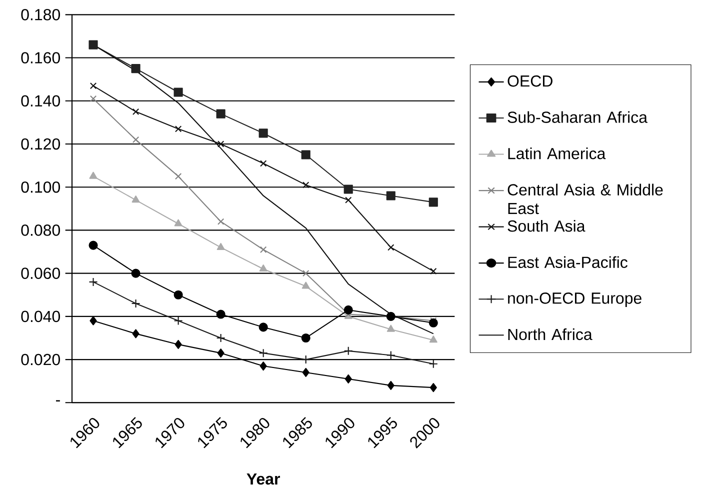  Describe the element at coordinates (40, 230) in the screenshot. I see `y-tick-label: 0.080` at that location.